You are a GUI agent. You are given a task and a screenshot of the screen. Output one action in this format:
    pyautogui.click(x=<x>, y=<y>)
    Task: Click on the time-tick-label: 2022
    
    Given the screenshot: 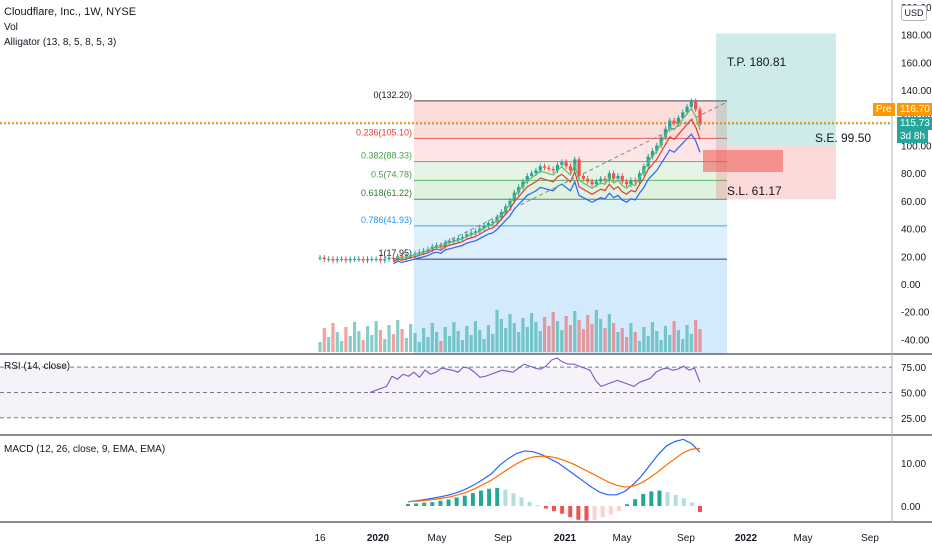 What is the action you would take?
    pyautogui.click(x=746, y=538)
    